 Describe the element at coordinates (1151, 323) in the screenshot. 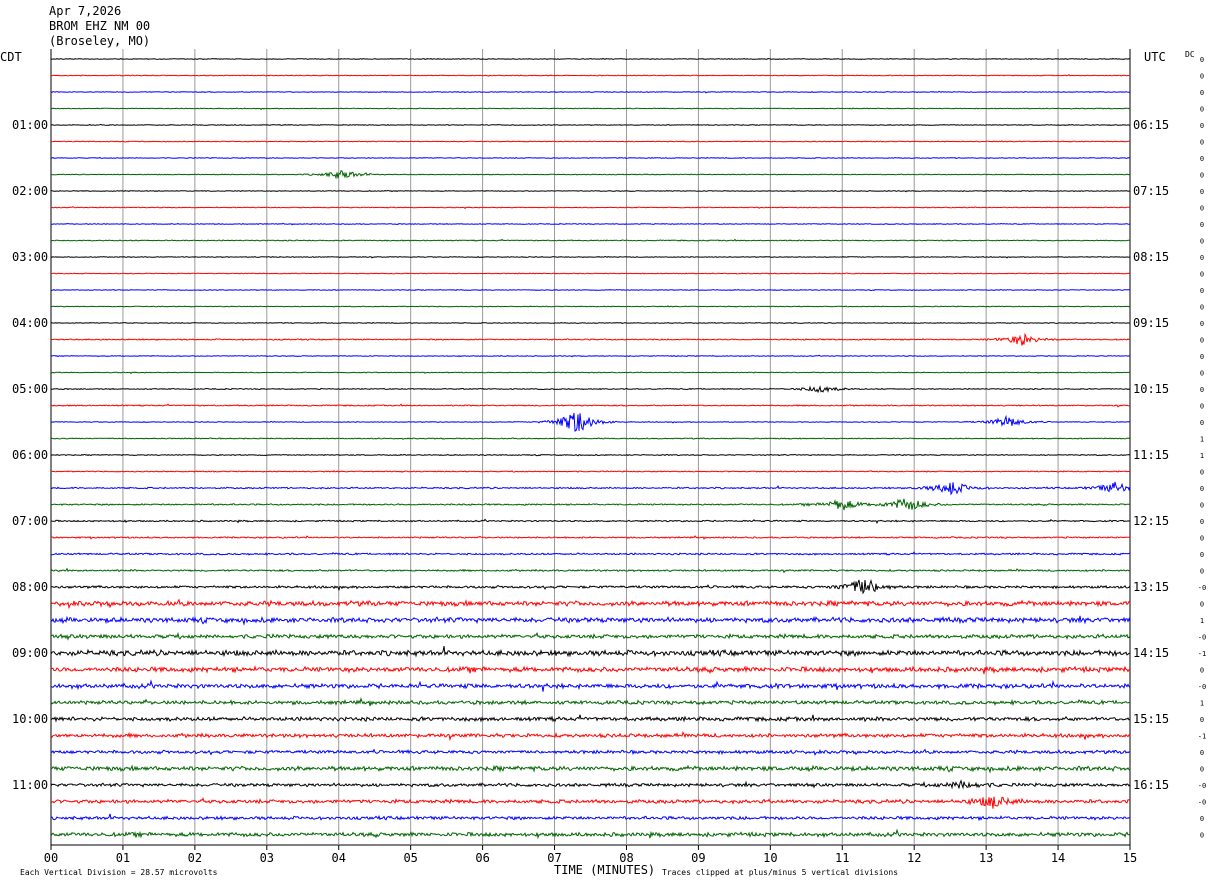

I see `utc-hour-label: 09:15` at that location.